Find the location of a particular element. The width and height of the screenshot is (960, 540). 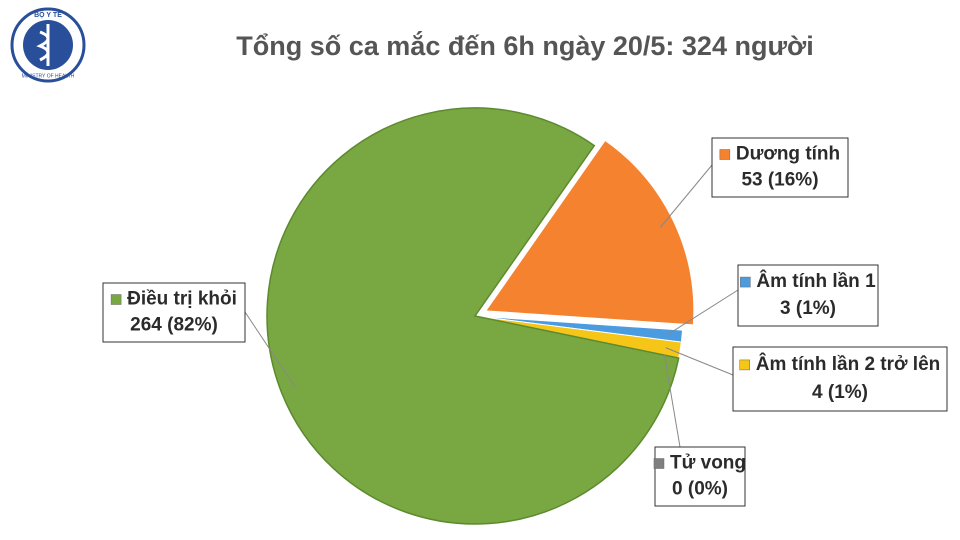

data-label: Tử vong 0 (0%) is located at coordinates (699, 476).